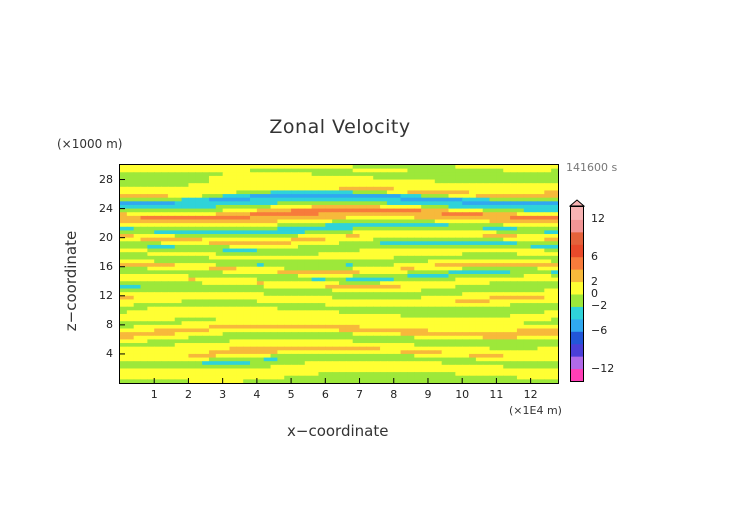  Describe the element at coordinates (577, 374) in the screenshot. I see `colorbar-swatch` at that location.